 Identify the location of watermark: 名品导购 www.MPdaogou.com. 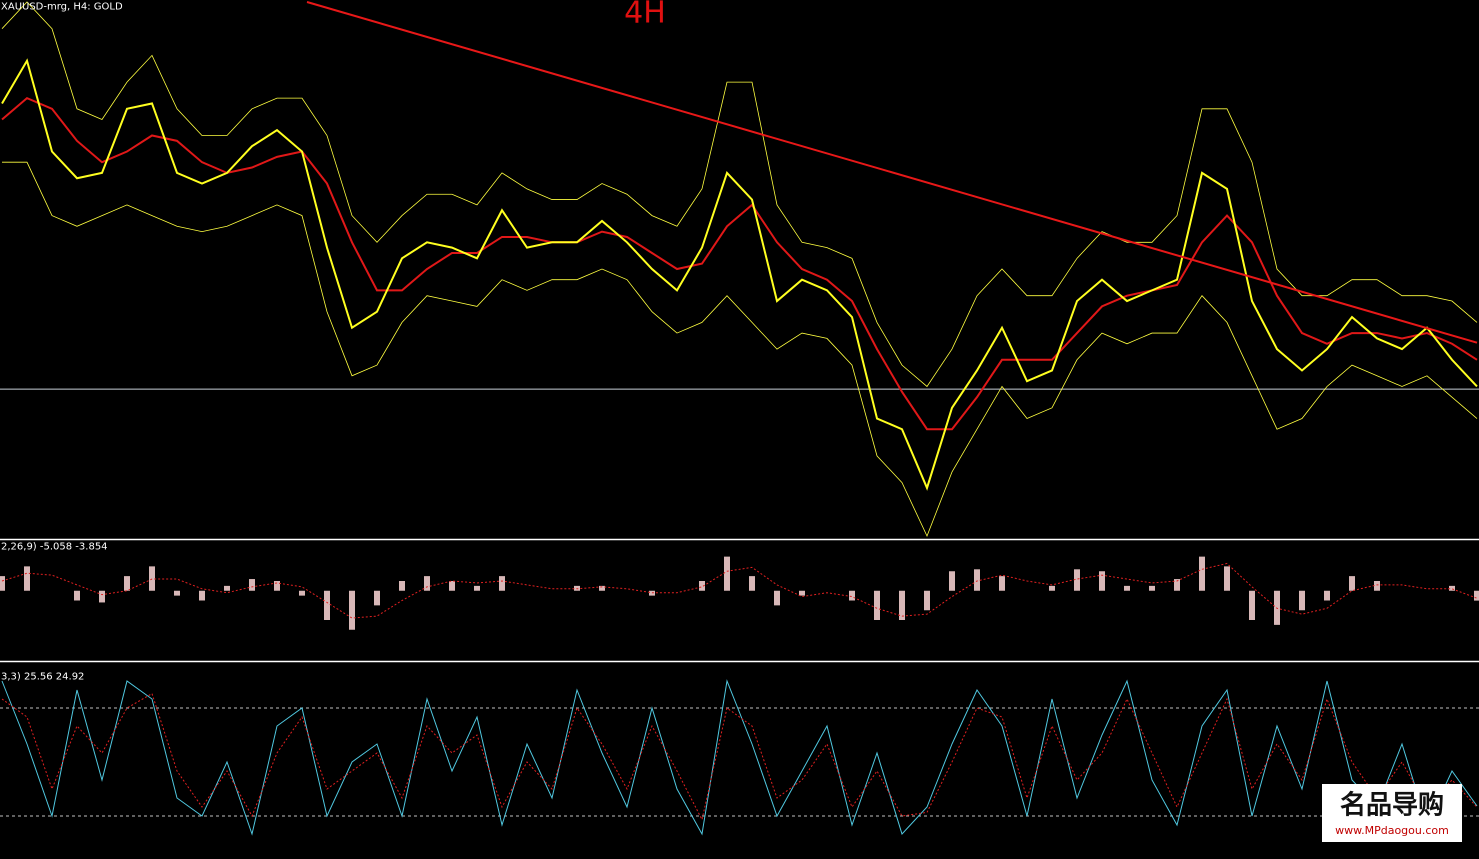
(1392, 813).